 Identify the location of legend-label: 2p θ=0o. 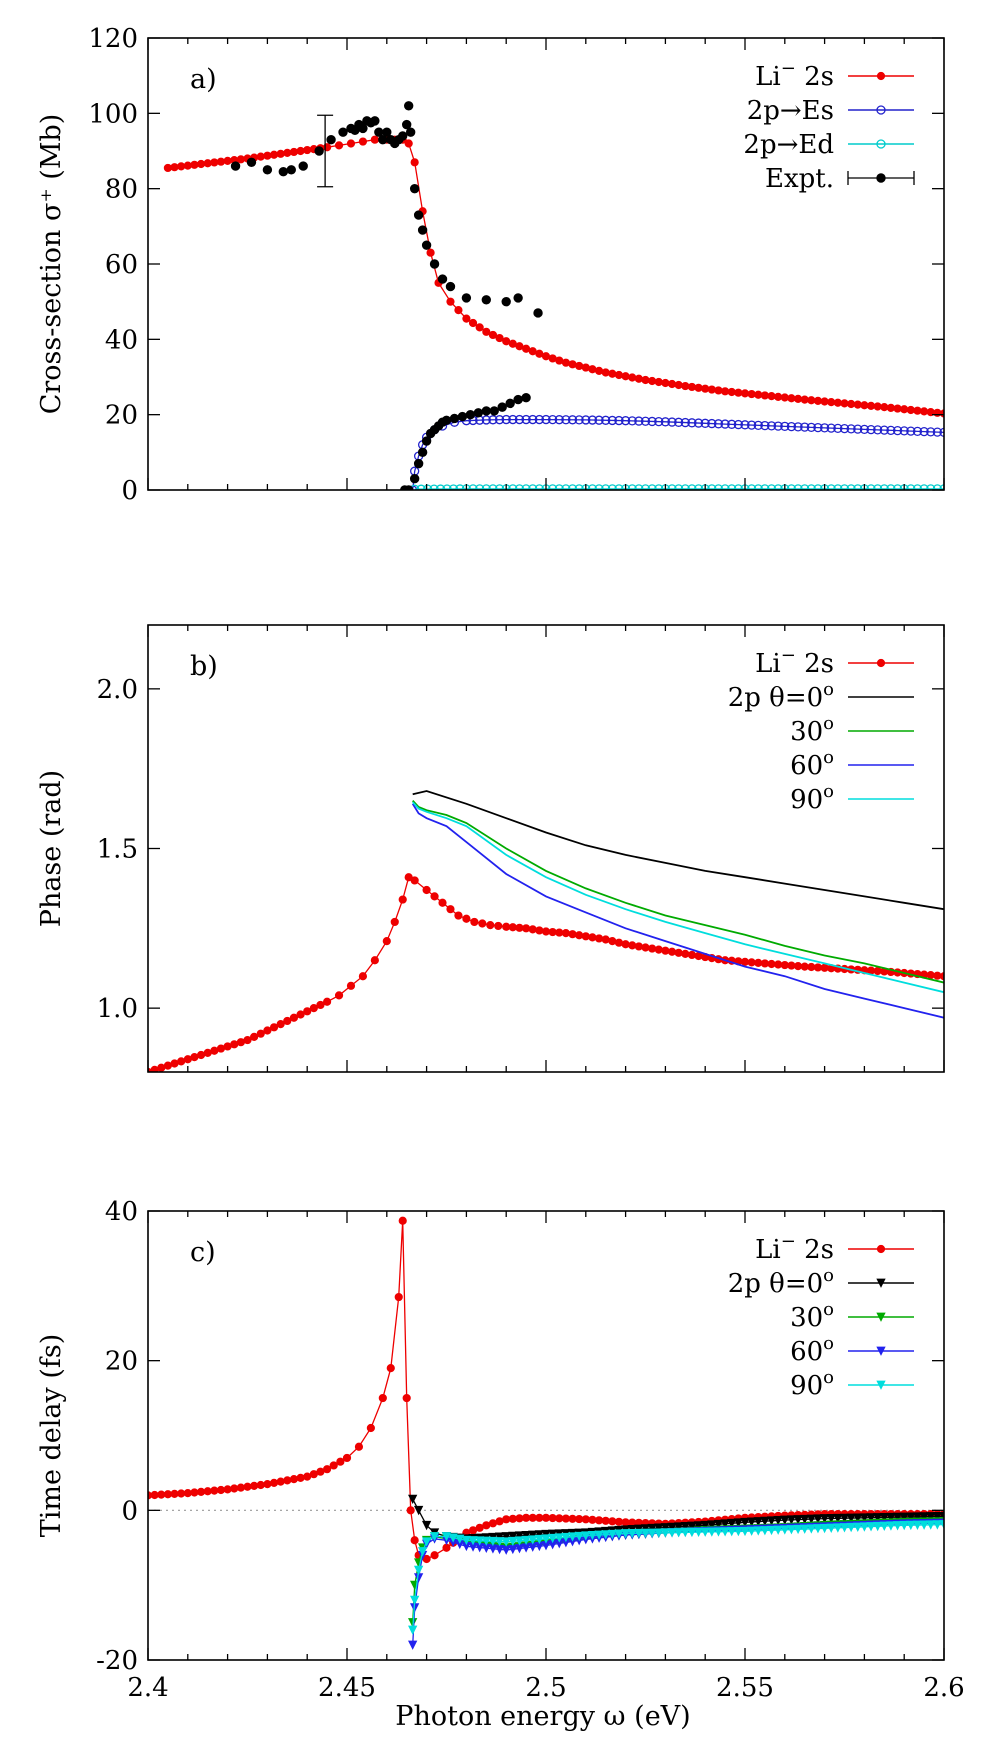
(781, 1282).